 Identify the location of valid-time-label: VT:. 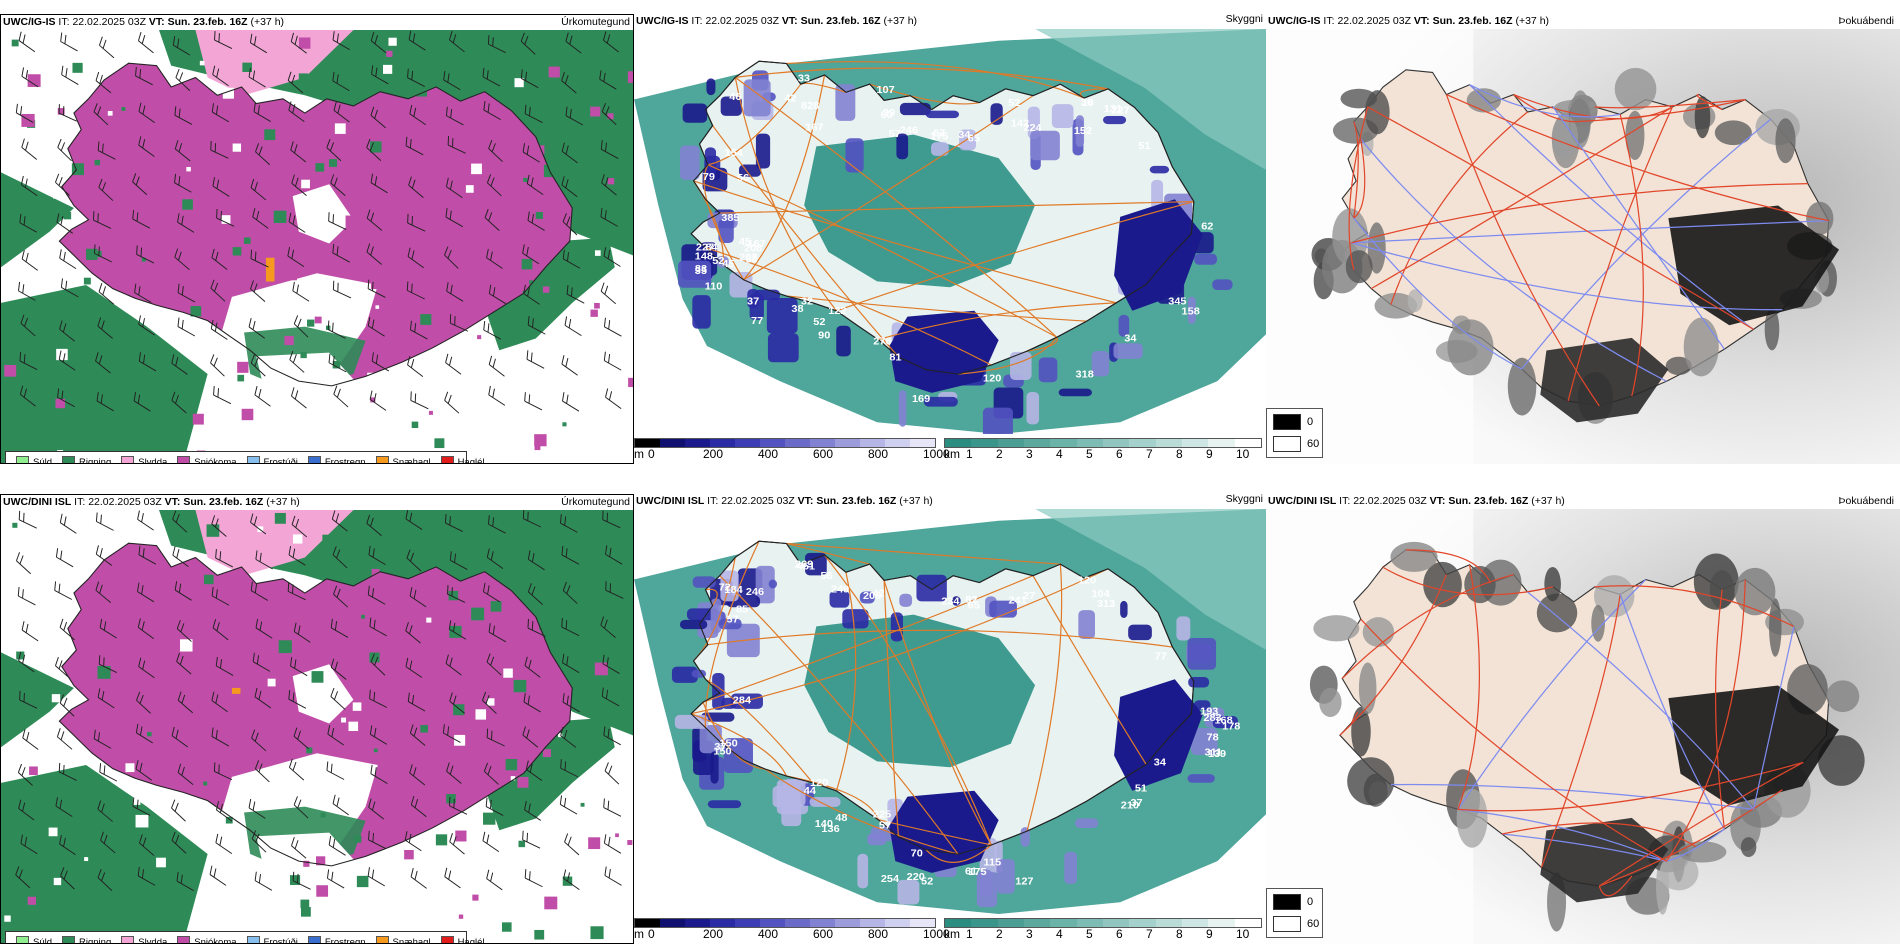
(156, 22).